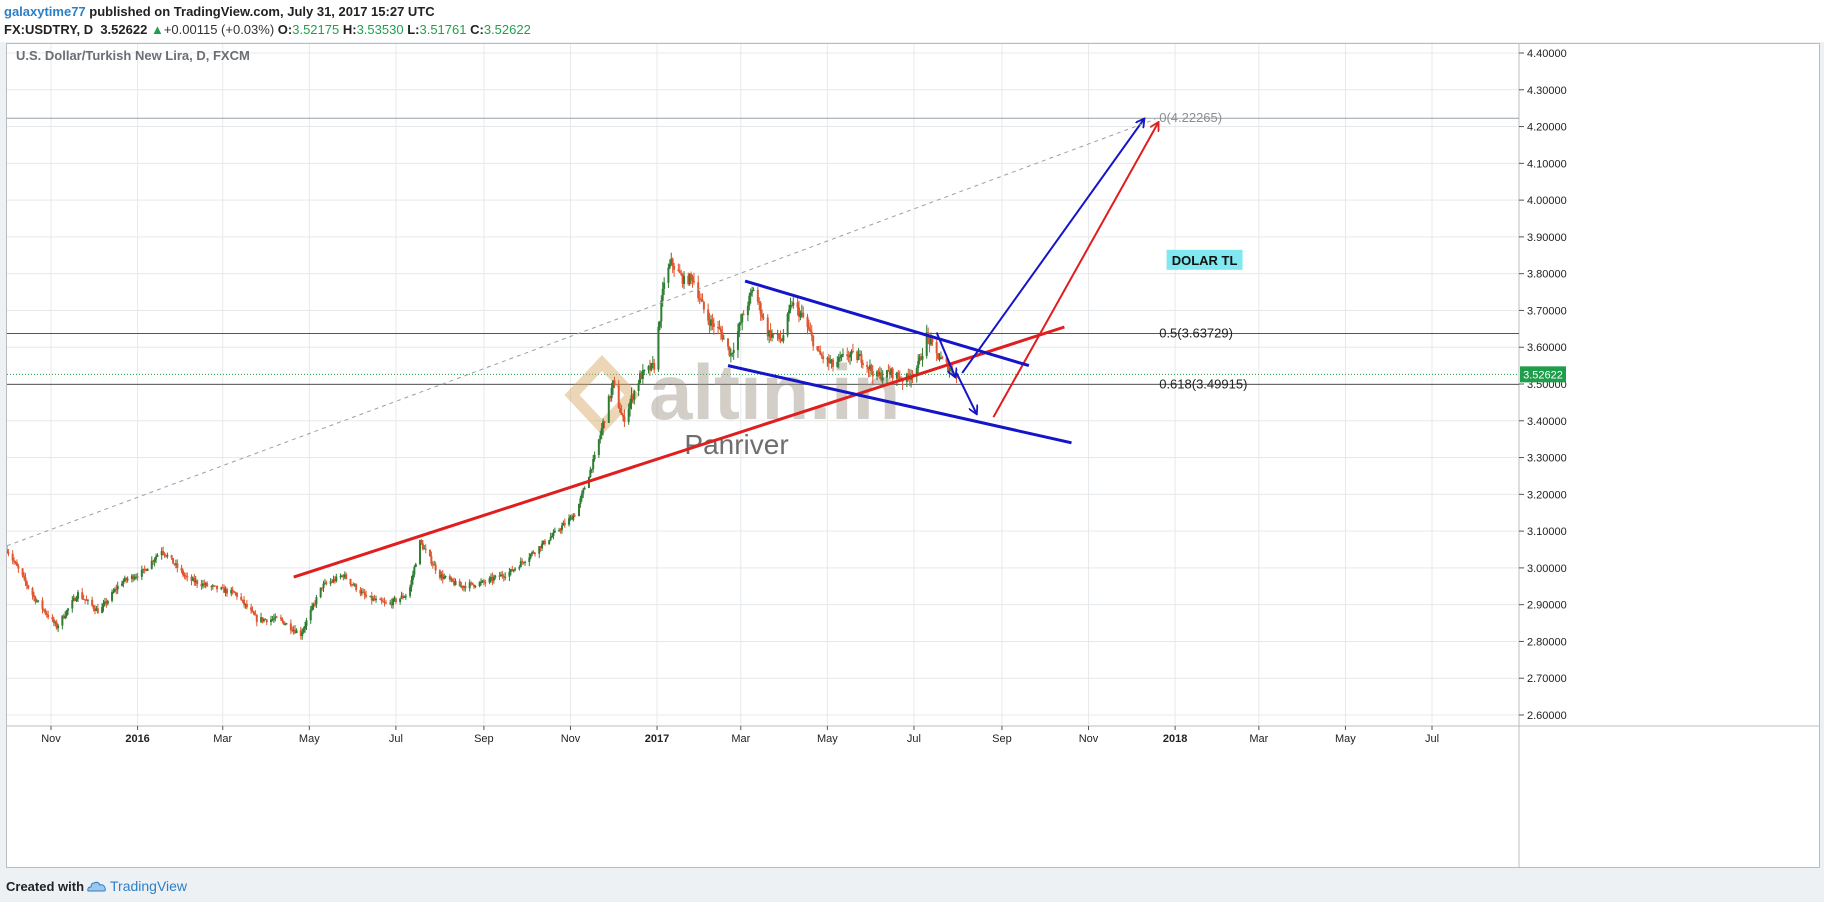 The image size is (1824, 902). What do you see at coordinates (945, 354) in the screenshot?
I see `blue-small-arrow` at bounding box center [945, 354].